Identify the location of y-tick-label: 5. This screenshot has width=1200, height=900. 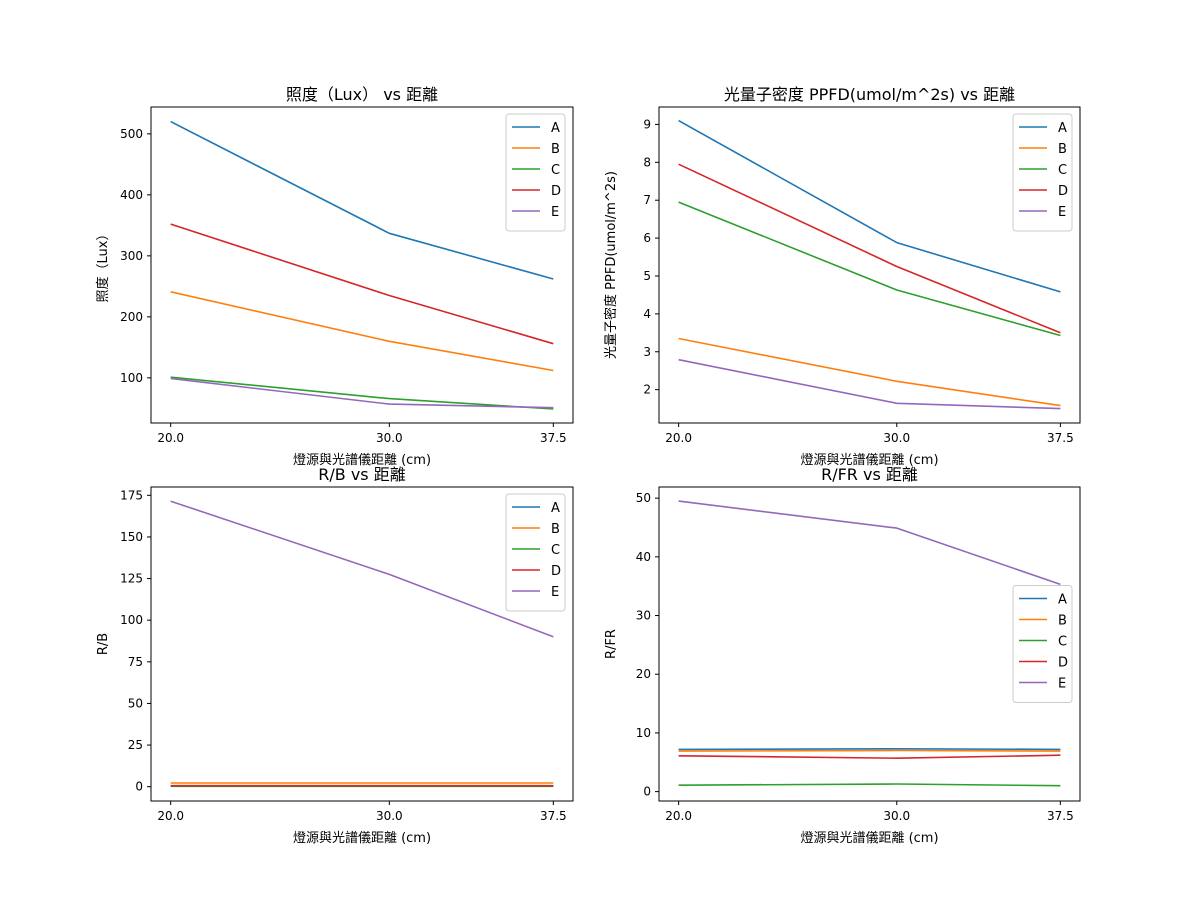
(647, 276).